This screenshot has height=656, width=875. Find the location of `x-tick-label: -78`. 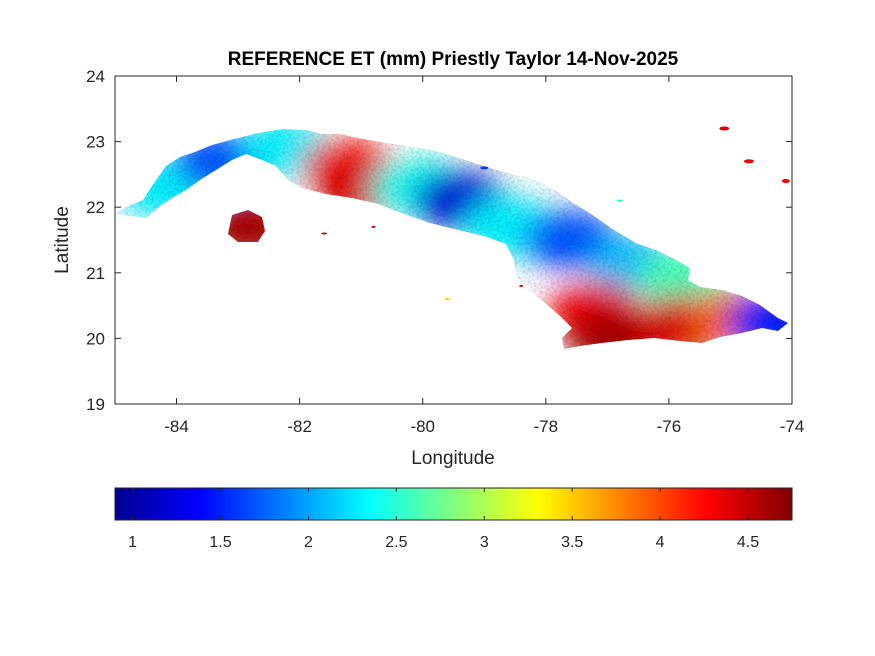

x-tick-label: -78 is located at coordinates (546, 426).